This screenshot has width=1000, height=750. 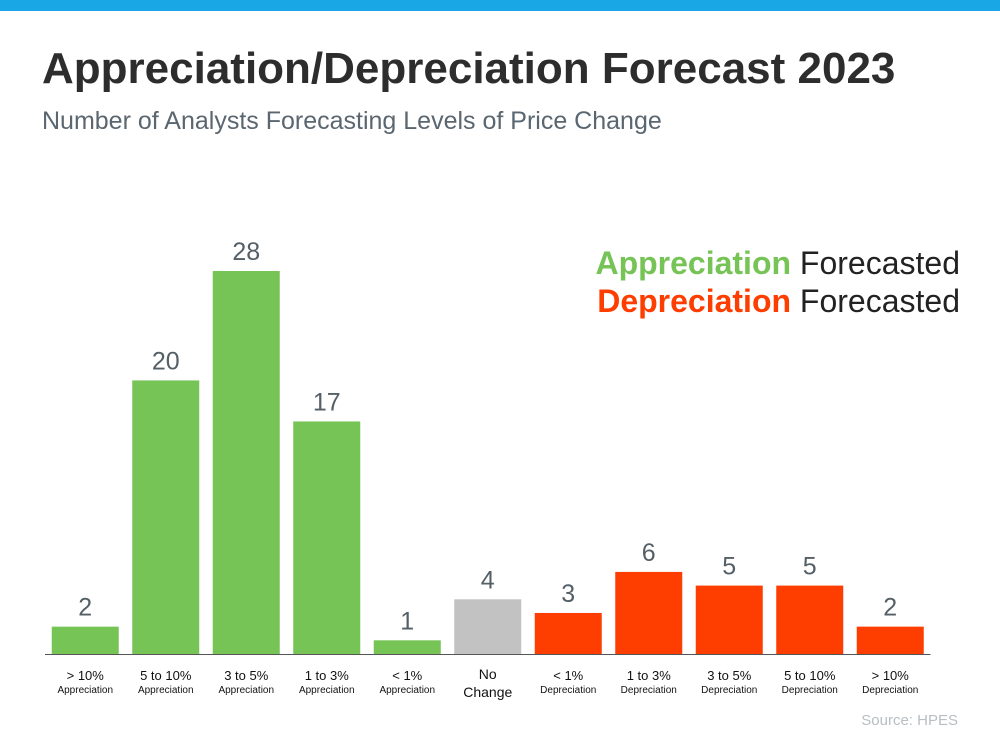 I want to click on legend-item-depreciation: Depreciation Forecasted, so click(x=777, y=301).